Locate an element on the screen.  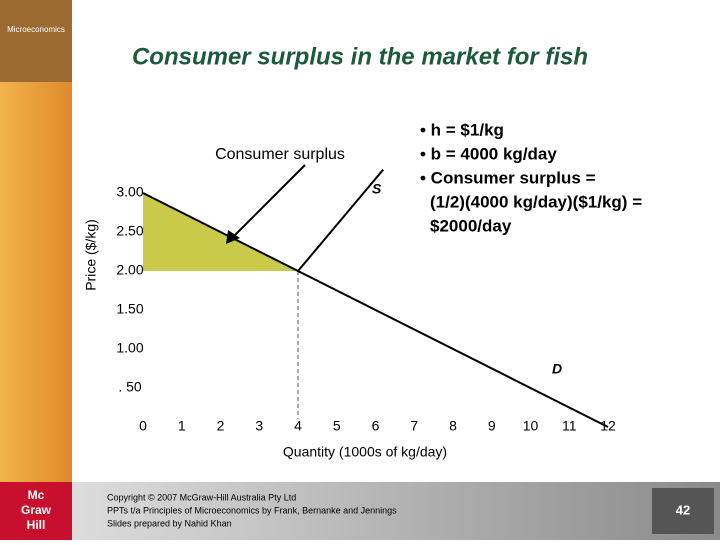
x-tick-label: 7 is located at coordinates (414, 426).